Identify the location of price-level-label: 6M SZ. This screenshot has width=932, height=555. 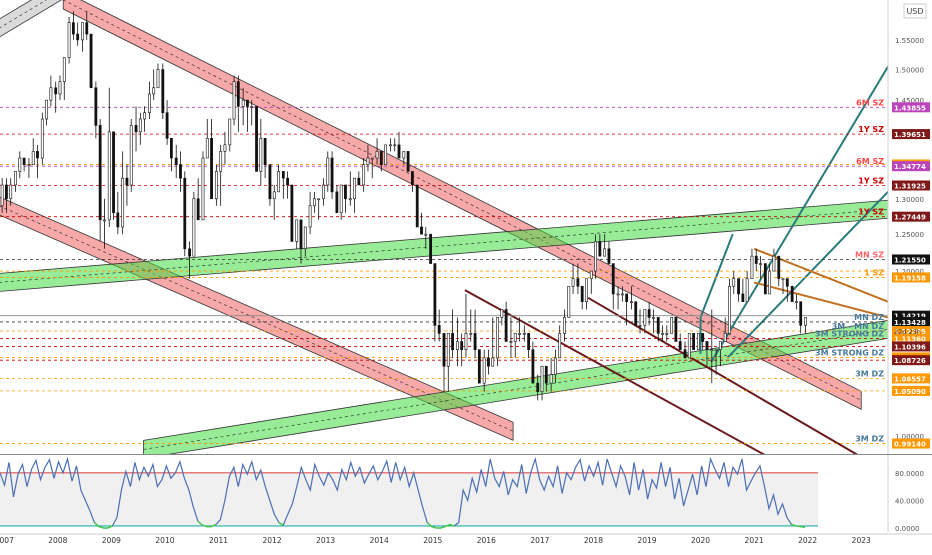
(870, 161).